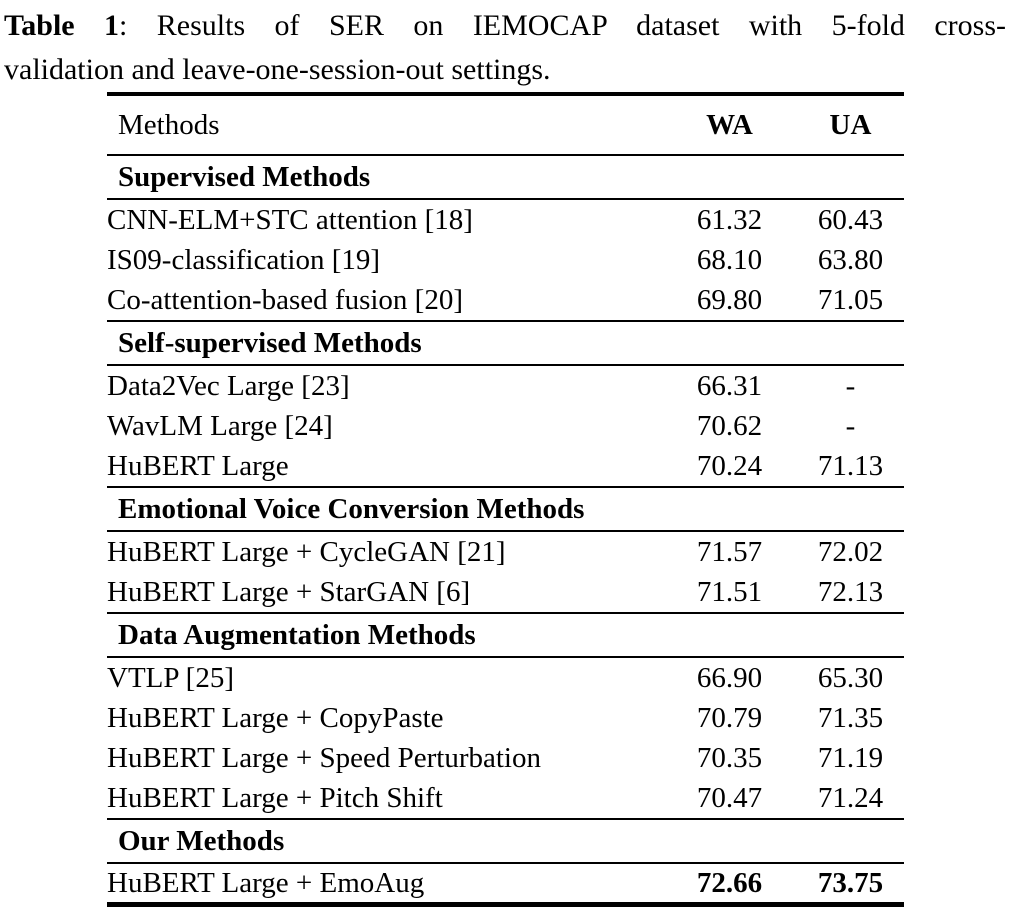  Describe the element at coordinates (850, 677) in the screenshot. I see `ua-cell: 65.30` at that location.